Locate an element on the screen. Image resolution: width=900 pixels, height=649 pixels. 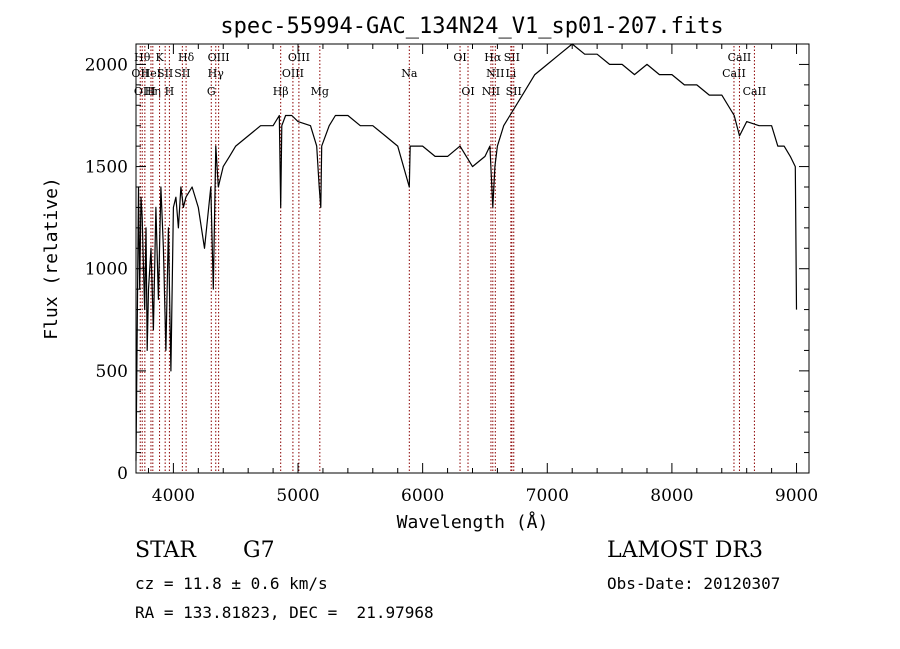
line-marker-label-26: CaII is located at coordinates (734, 73).